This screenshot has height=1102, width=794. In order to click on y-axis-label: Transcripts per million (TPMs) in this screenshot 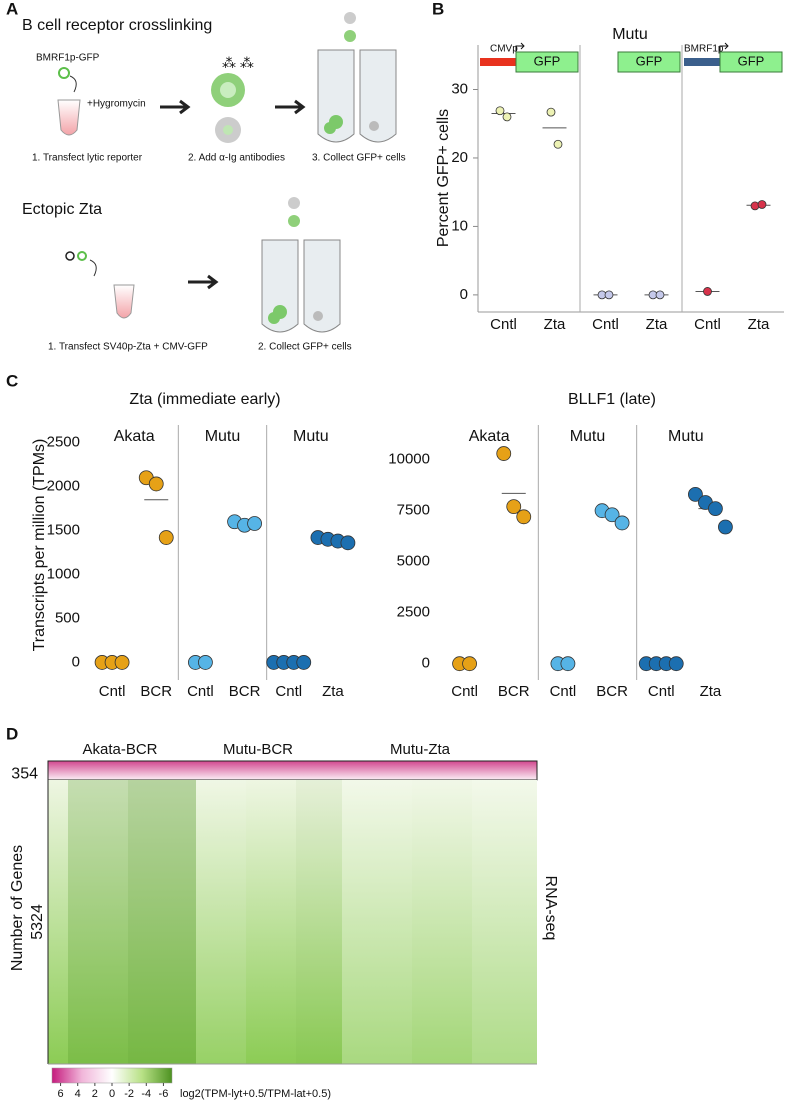, I will do `click(39, 545)`.